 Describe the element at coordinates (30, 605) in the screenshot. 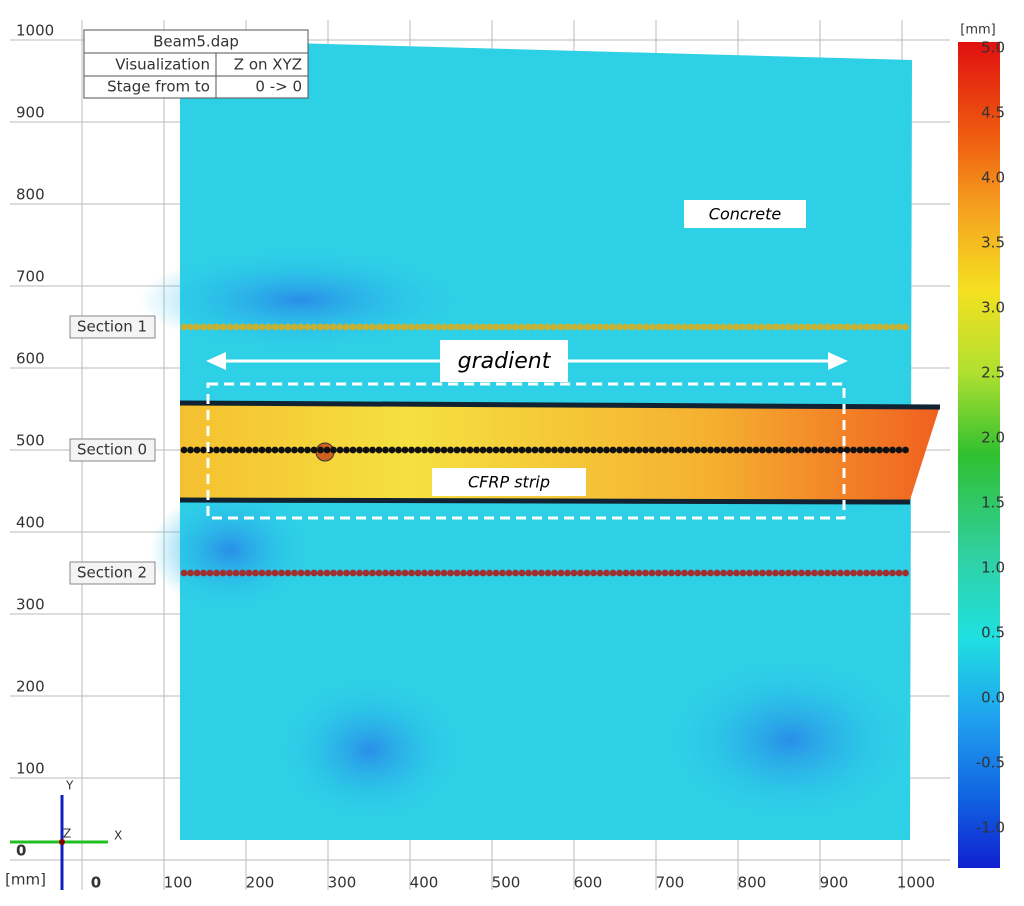

I see `y-tick-label: 300` at that location.